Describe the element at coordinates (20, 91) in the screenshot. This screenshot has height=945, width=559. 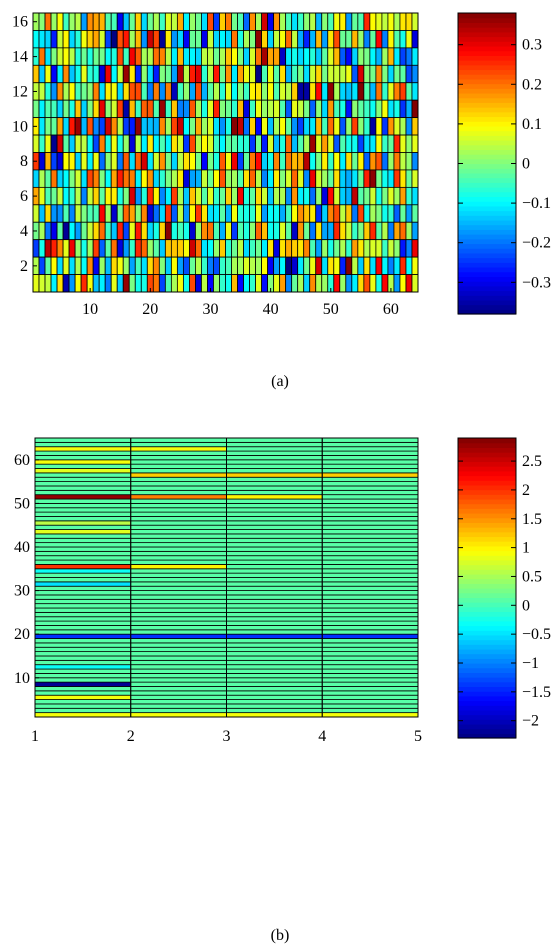
I see `panel-a-y-tick-label: 12` at that location.